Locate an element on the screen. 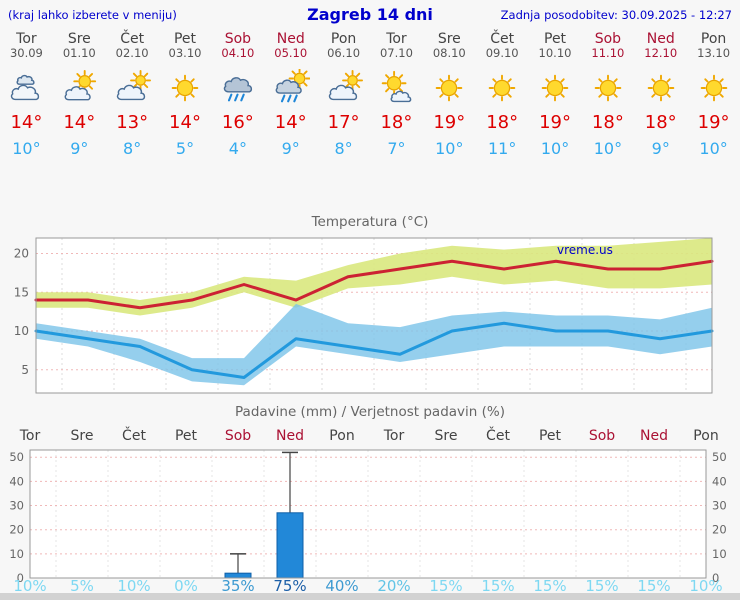 This screenshot has width=740, height=600. precip-y-tick-left: 30 is located at coordinates (16, 506).